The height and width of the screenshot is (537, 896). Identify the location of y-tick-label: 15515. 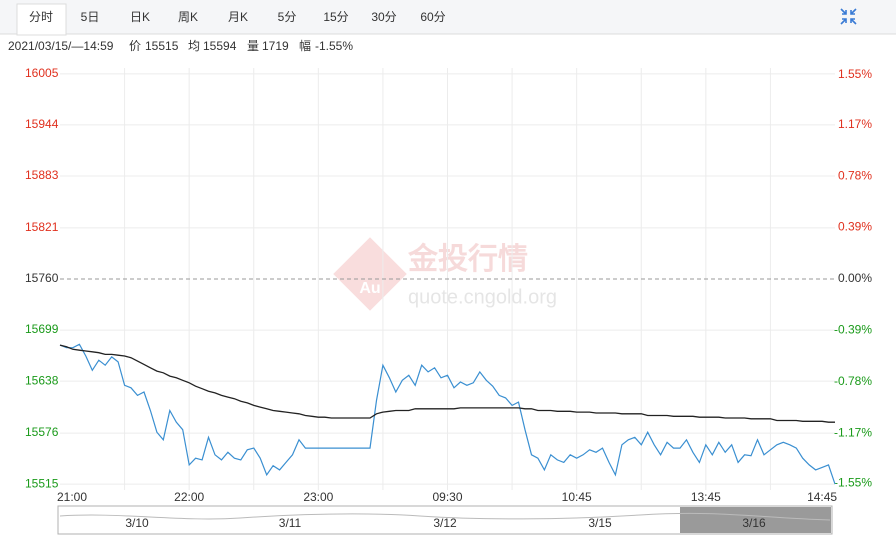
(42, 483).